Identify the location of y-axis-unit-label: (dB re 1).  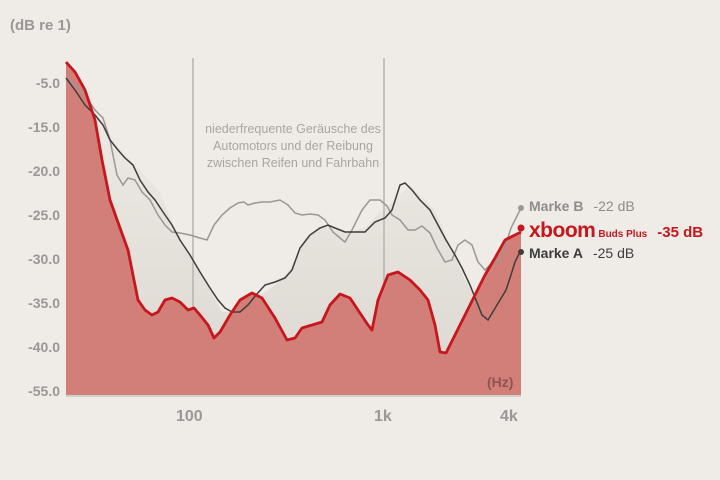
(40, 25).